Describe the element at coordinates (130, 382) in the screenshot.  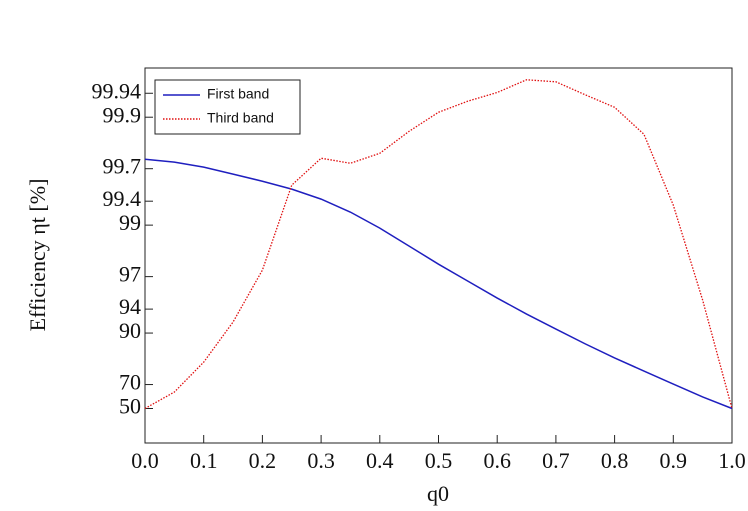
I see `y-tick-label: 70` at that location.